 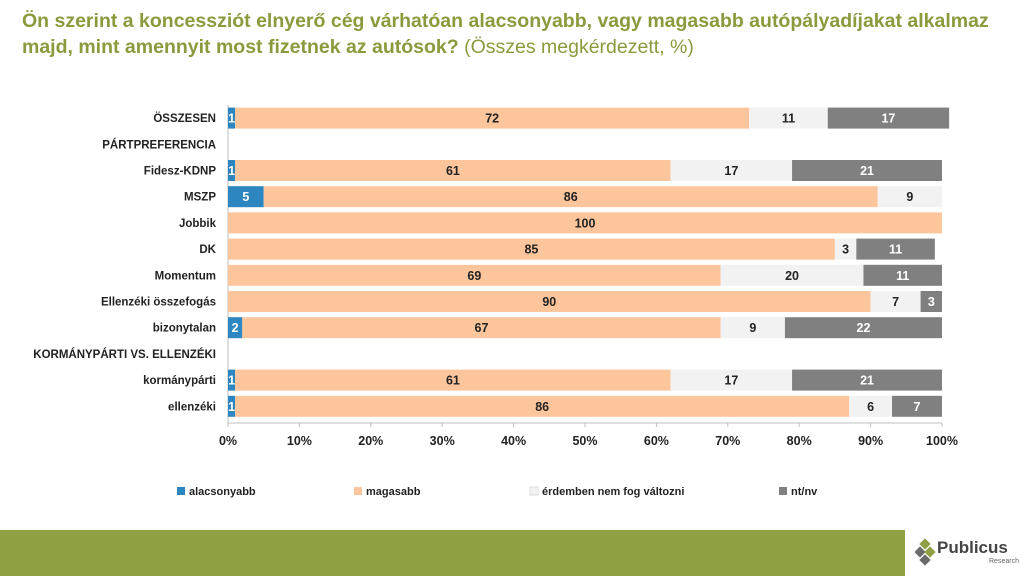 I want to click on data-label: 69, so click(x=474, y=276).